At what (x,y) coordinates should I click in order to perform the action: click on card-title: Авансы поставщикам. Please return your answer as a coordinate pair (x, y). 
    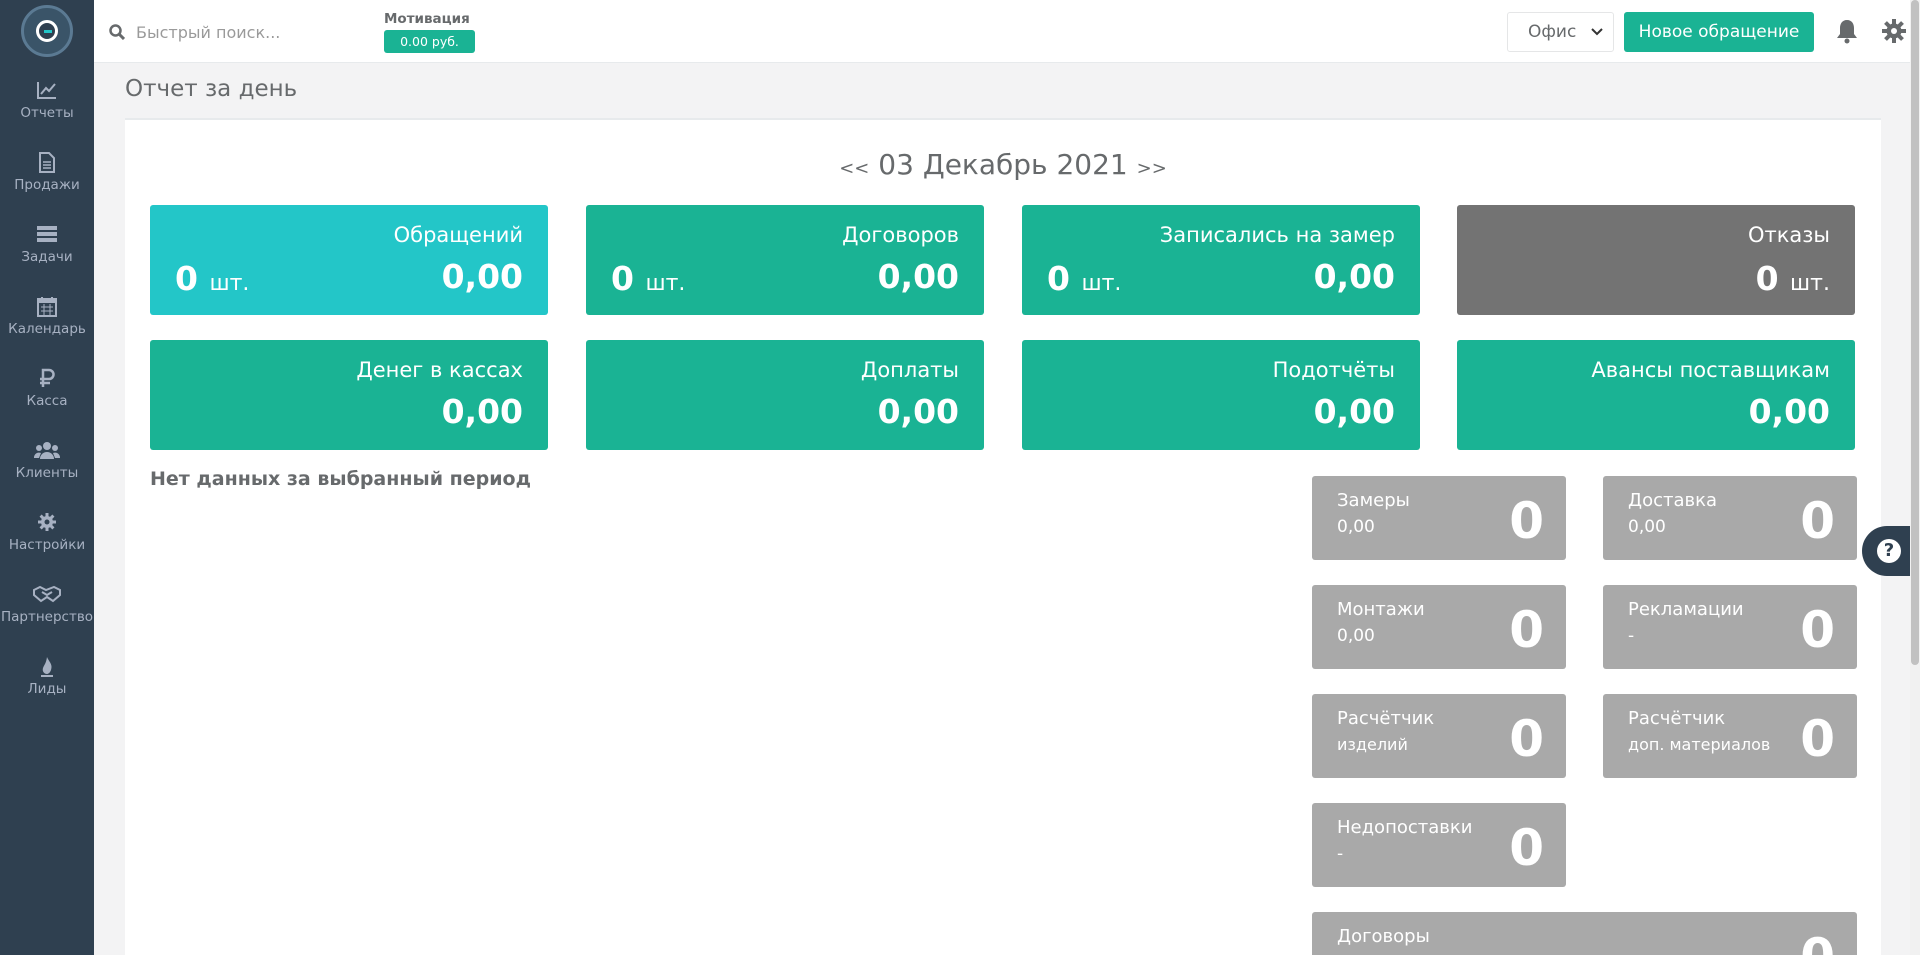
    Looking at the image, I should click on (1710, 370).